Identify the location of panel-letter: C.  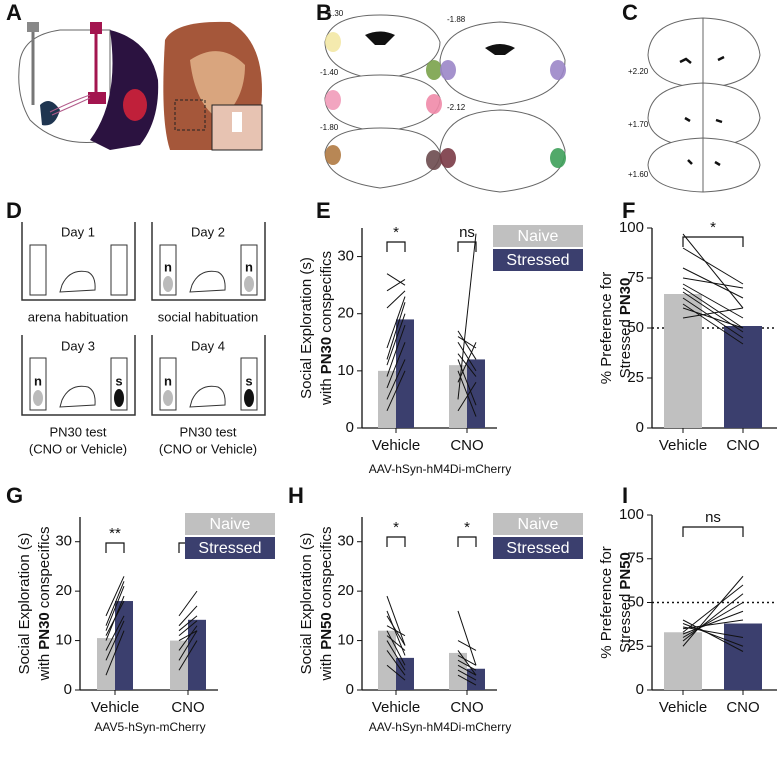
(630, 12).